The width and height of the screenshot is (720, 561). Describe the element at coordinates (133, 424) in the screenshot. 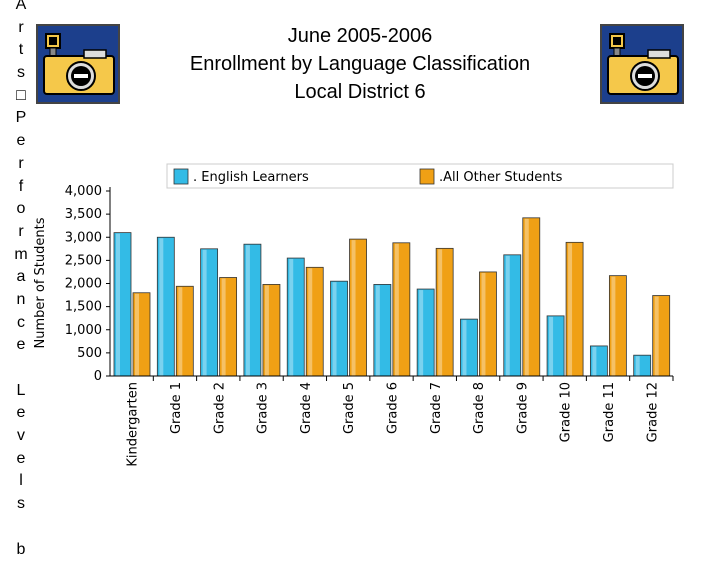

I see `x-category-label: Kindergarten` at that location.